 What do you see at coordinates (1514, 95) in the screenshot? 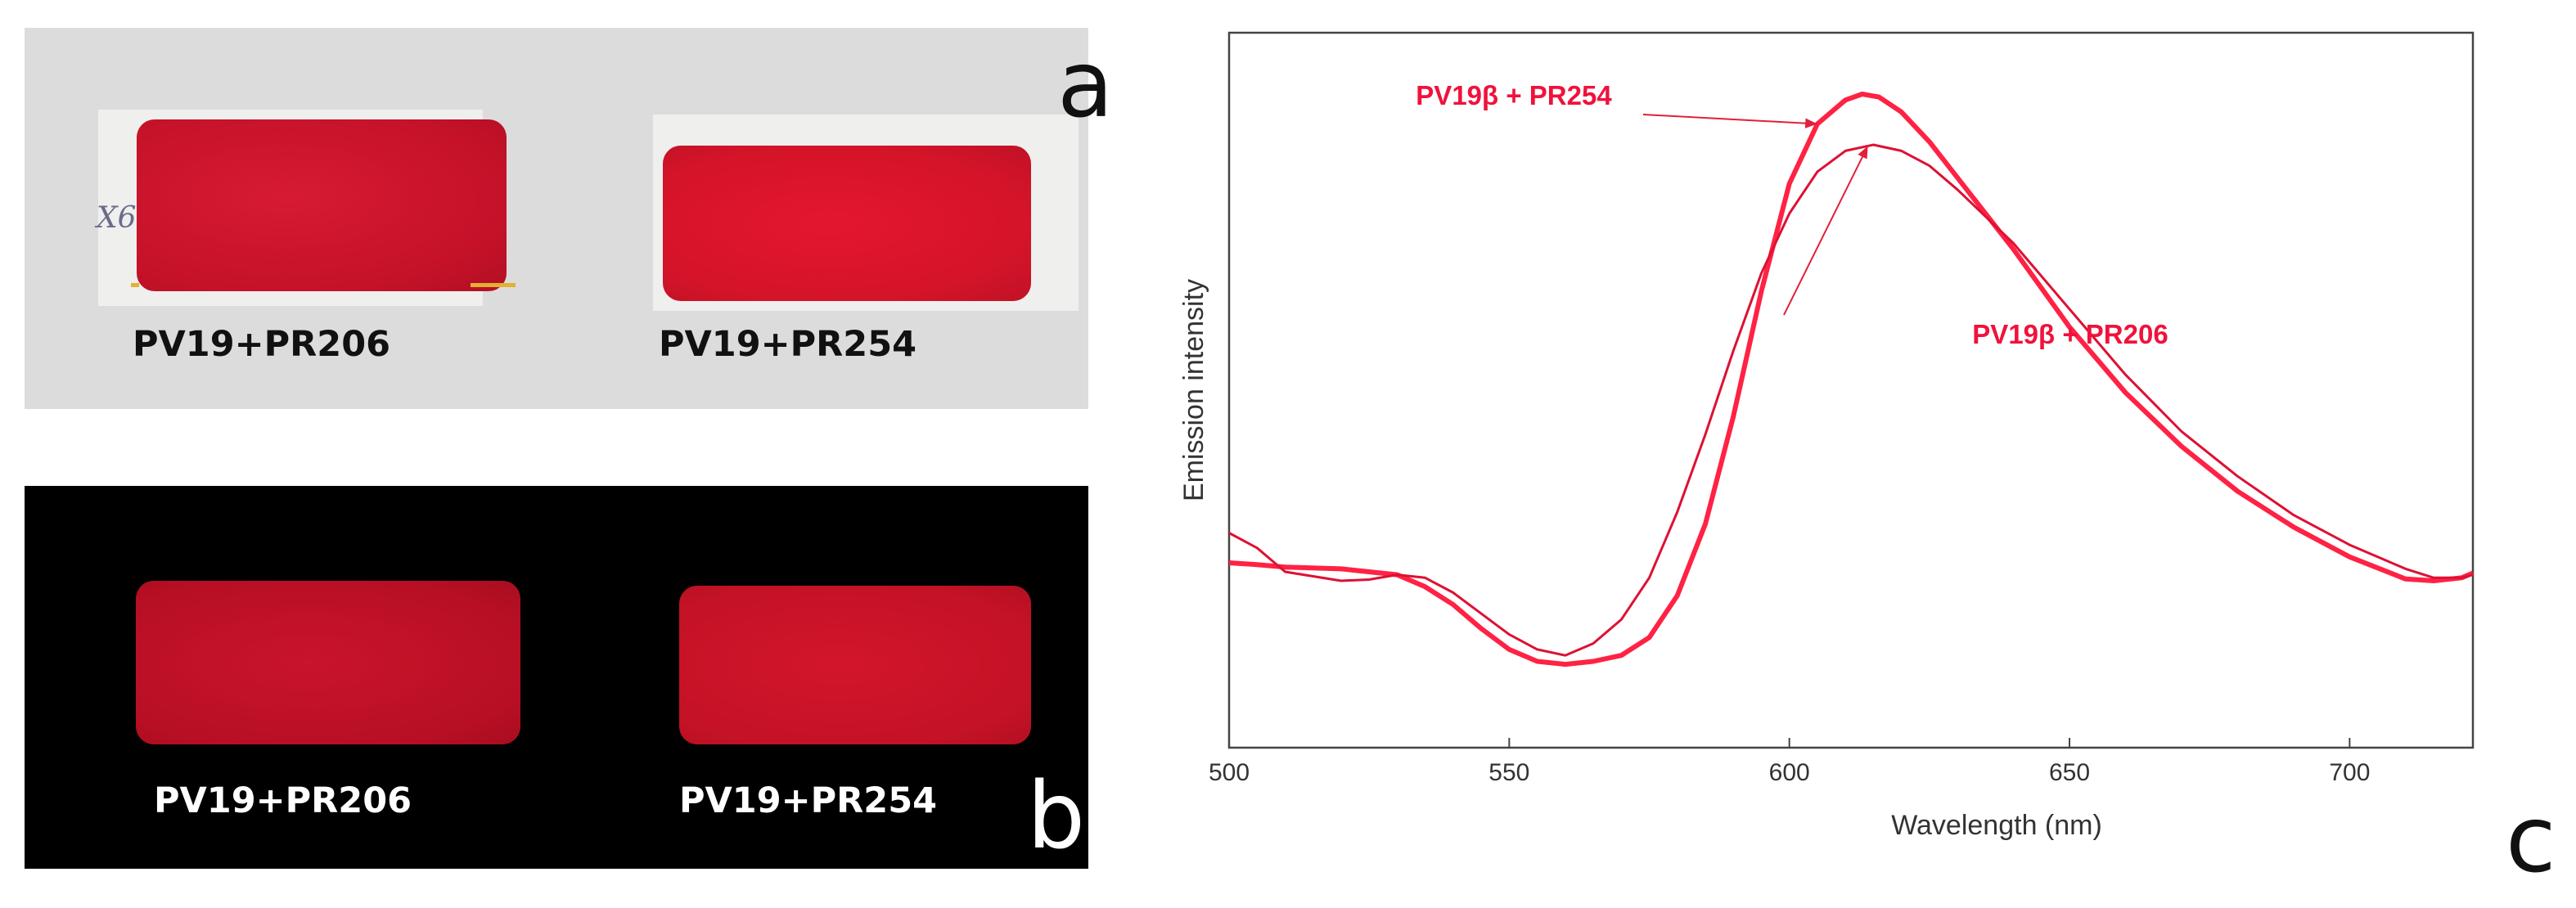
I see `annotation-label: PV19β + PR254` at bounding box center [1514, 95].